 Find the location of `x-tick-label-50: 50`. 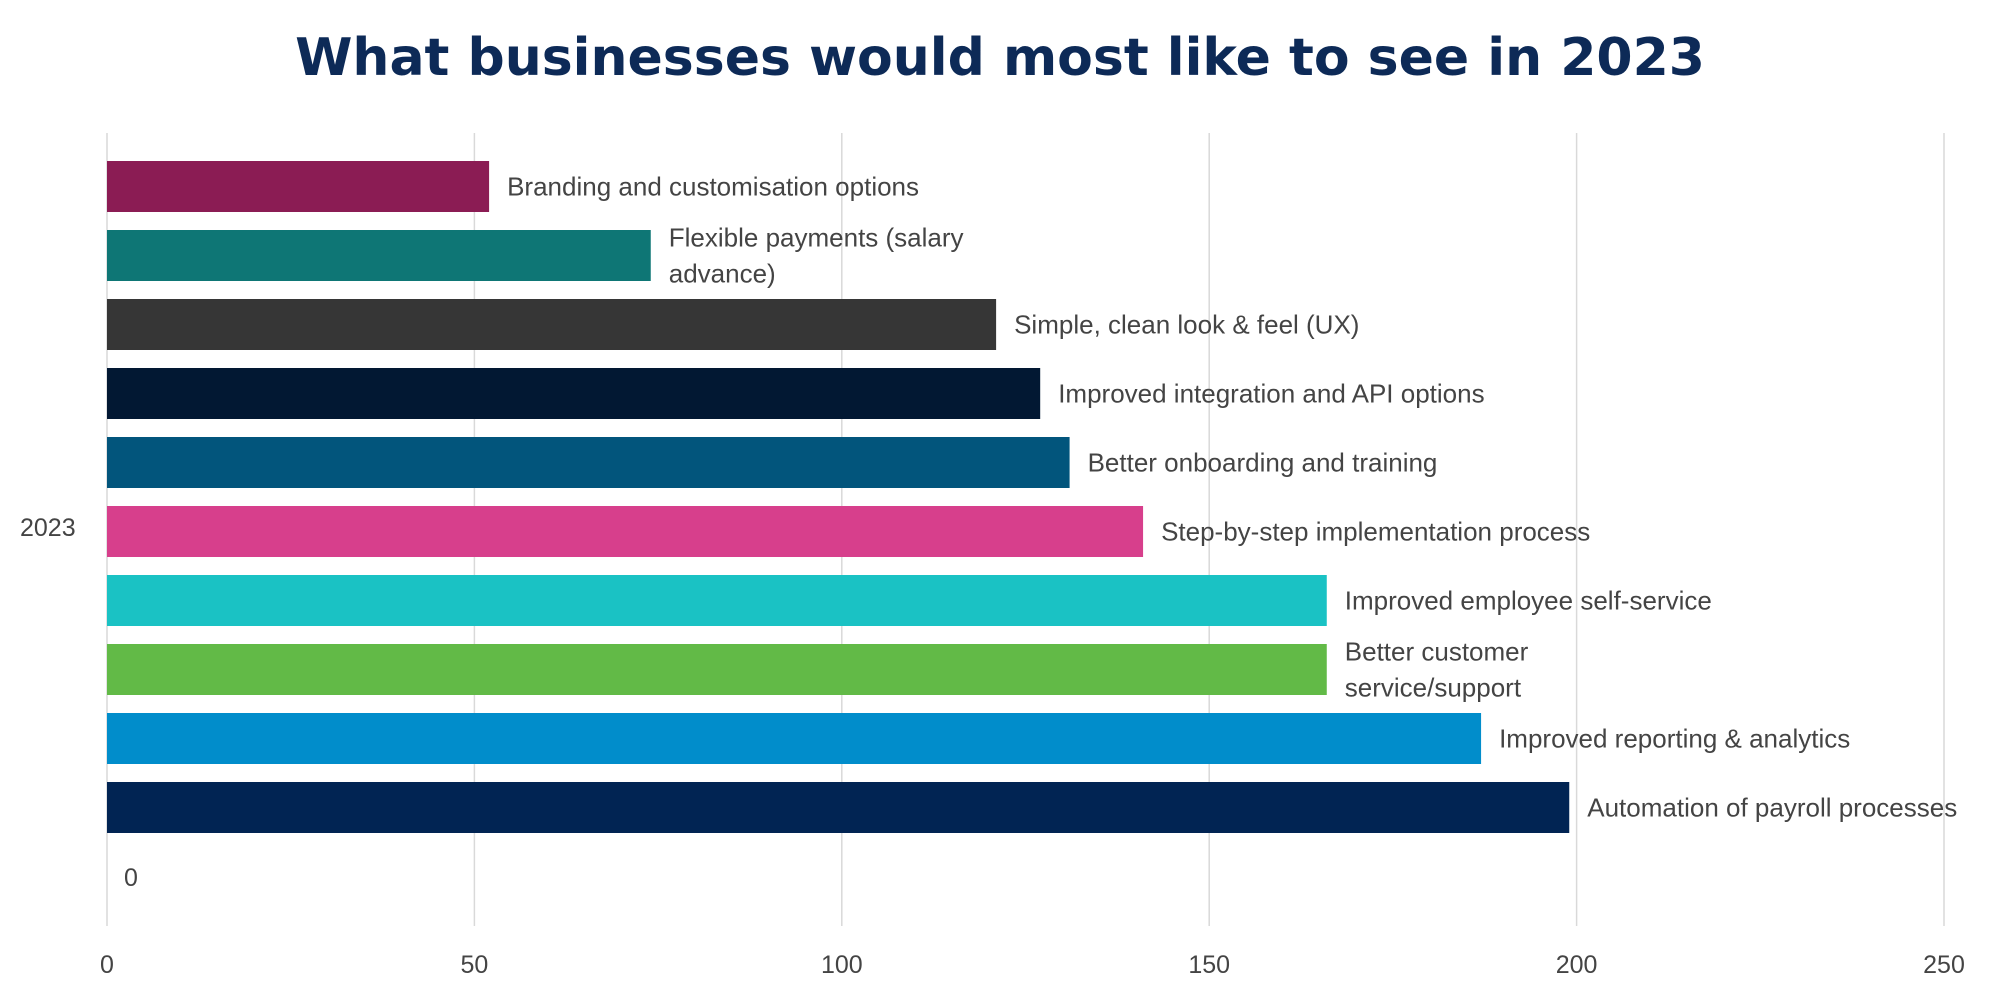

x-tick-label-50: 50 is located at coordinates (474, 965).